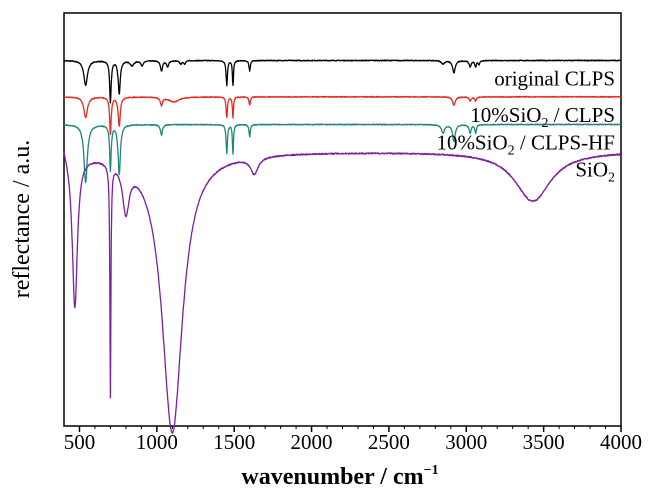 The height and width of the screenshot is (502, 656). Describe the element at coordinates (544, 442) in the screenshot. I see `x-tick-label: 3500` at that location.